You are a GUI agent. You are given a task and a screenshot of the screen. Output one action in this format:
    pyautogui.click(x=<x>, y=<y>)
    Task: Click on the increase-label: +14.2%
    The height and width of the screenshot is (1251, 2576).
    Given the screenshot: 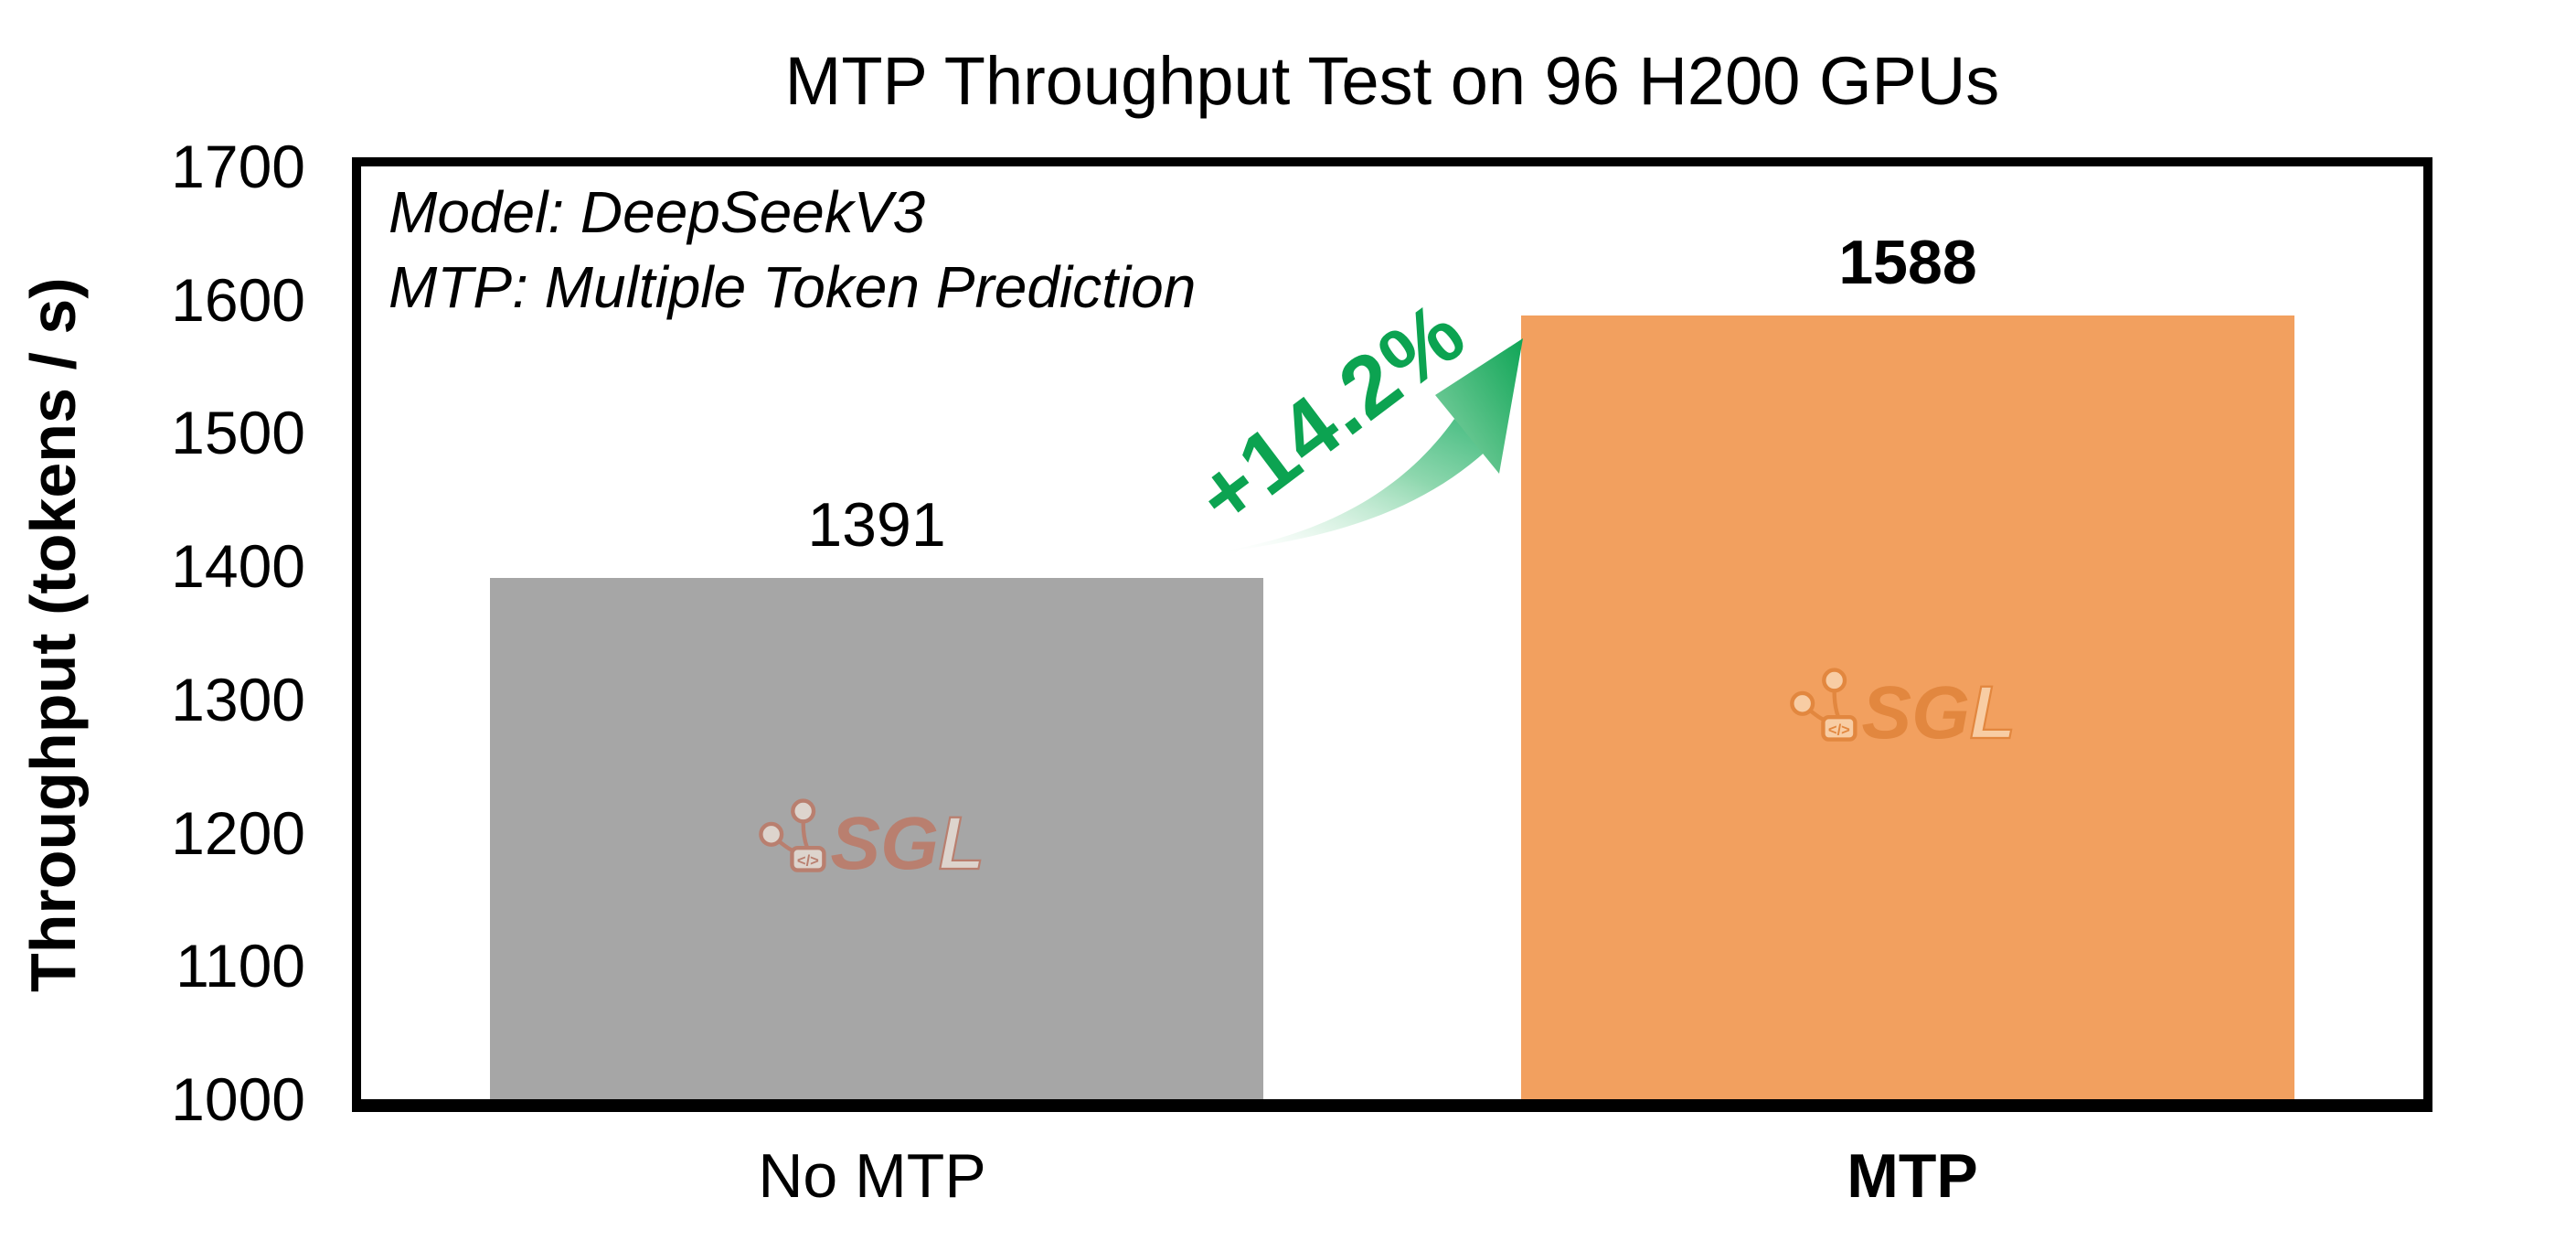 What is the action you would take?
    pyautogui.click(x=1331, y=423)
    